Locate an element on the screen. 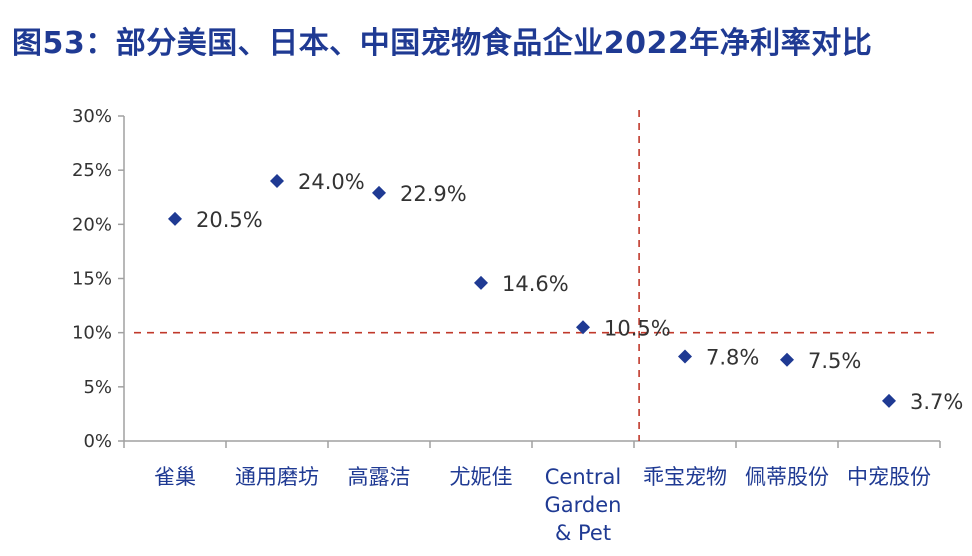  y-tick-label: 20% is located at coordinates (92, 224).